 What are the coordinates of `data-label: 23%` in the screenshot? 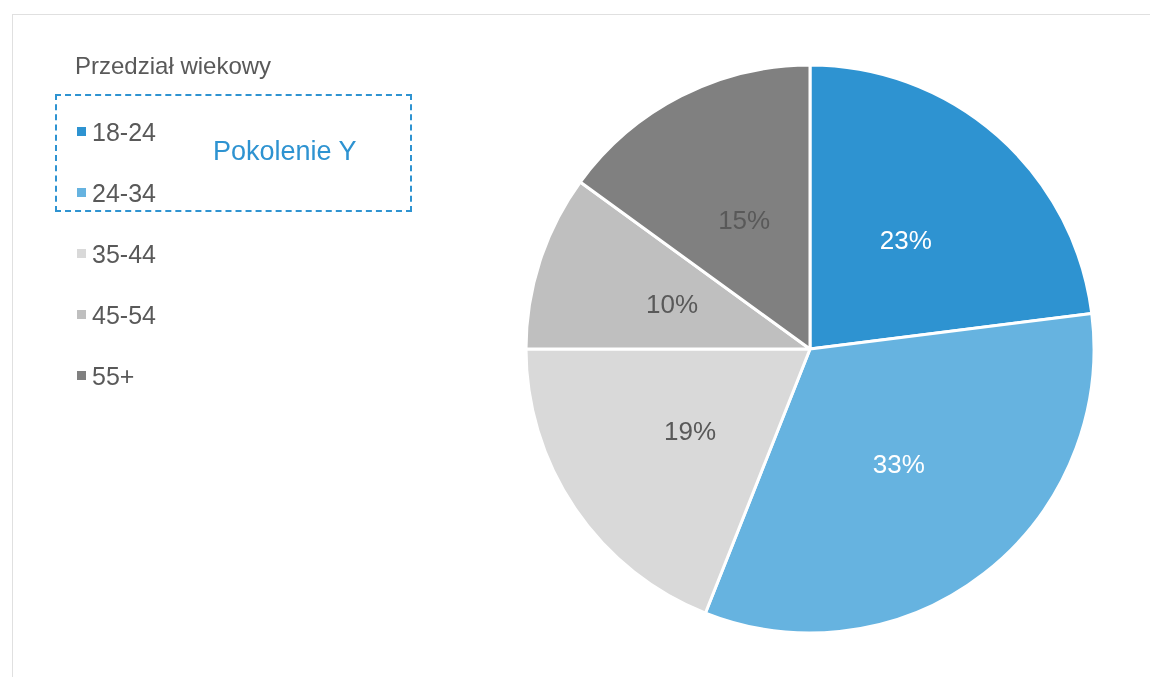 It's located at (905, 240).